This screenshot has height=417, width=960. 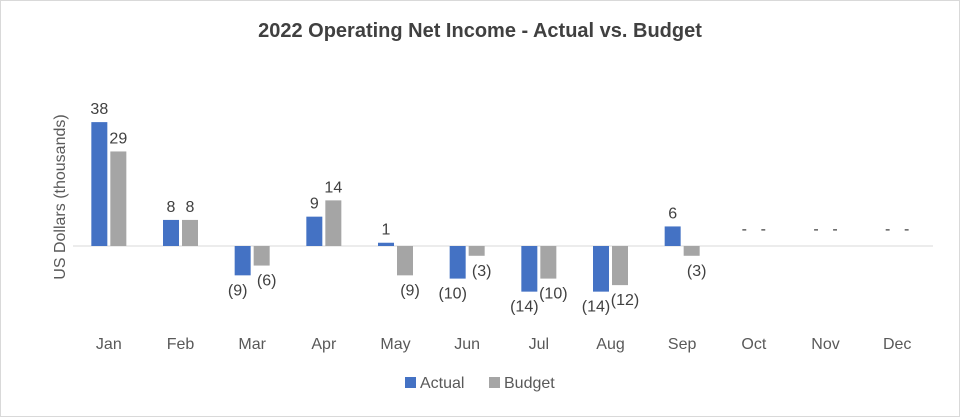 What do you see at coordinates (539, 344) in the screenshot?
I see `x-tick-jul: Jul` at bounding box center [539, 344].